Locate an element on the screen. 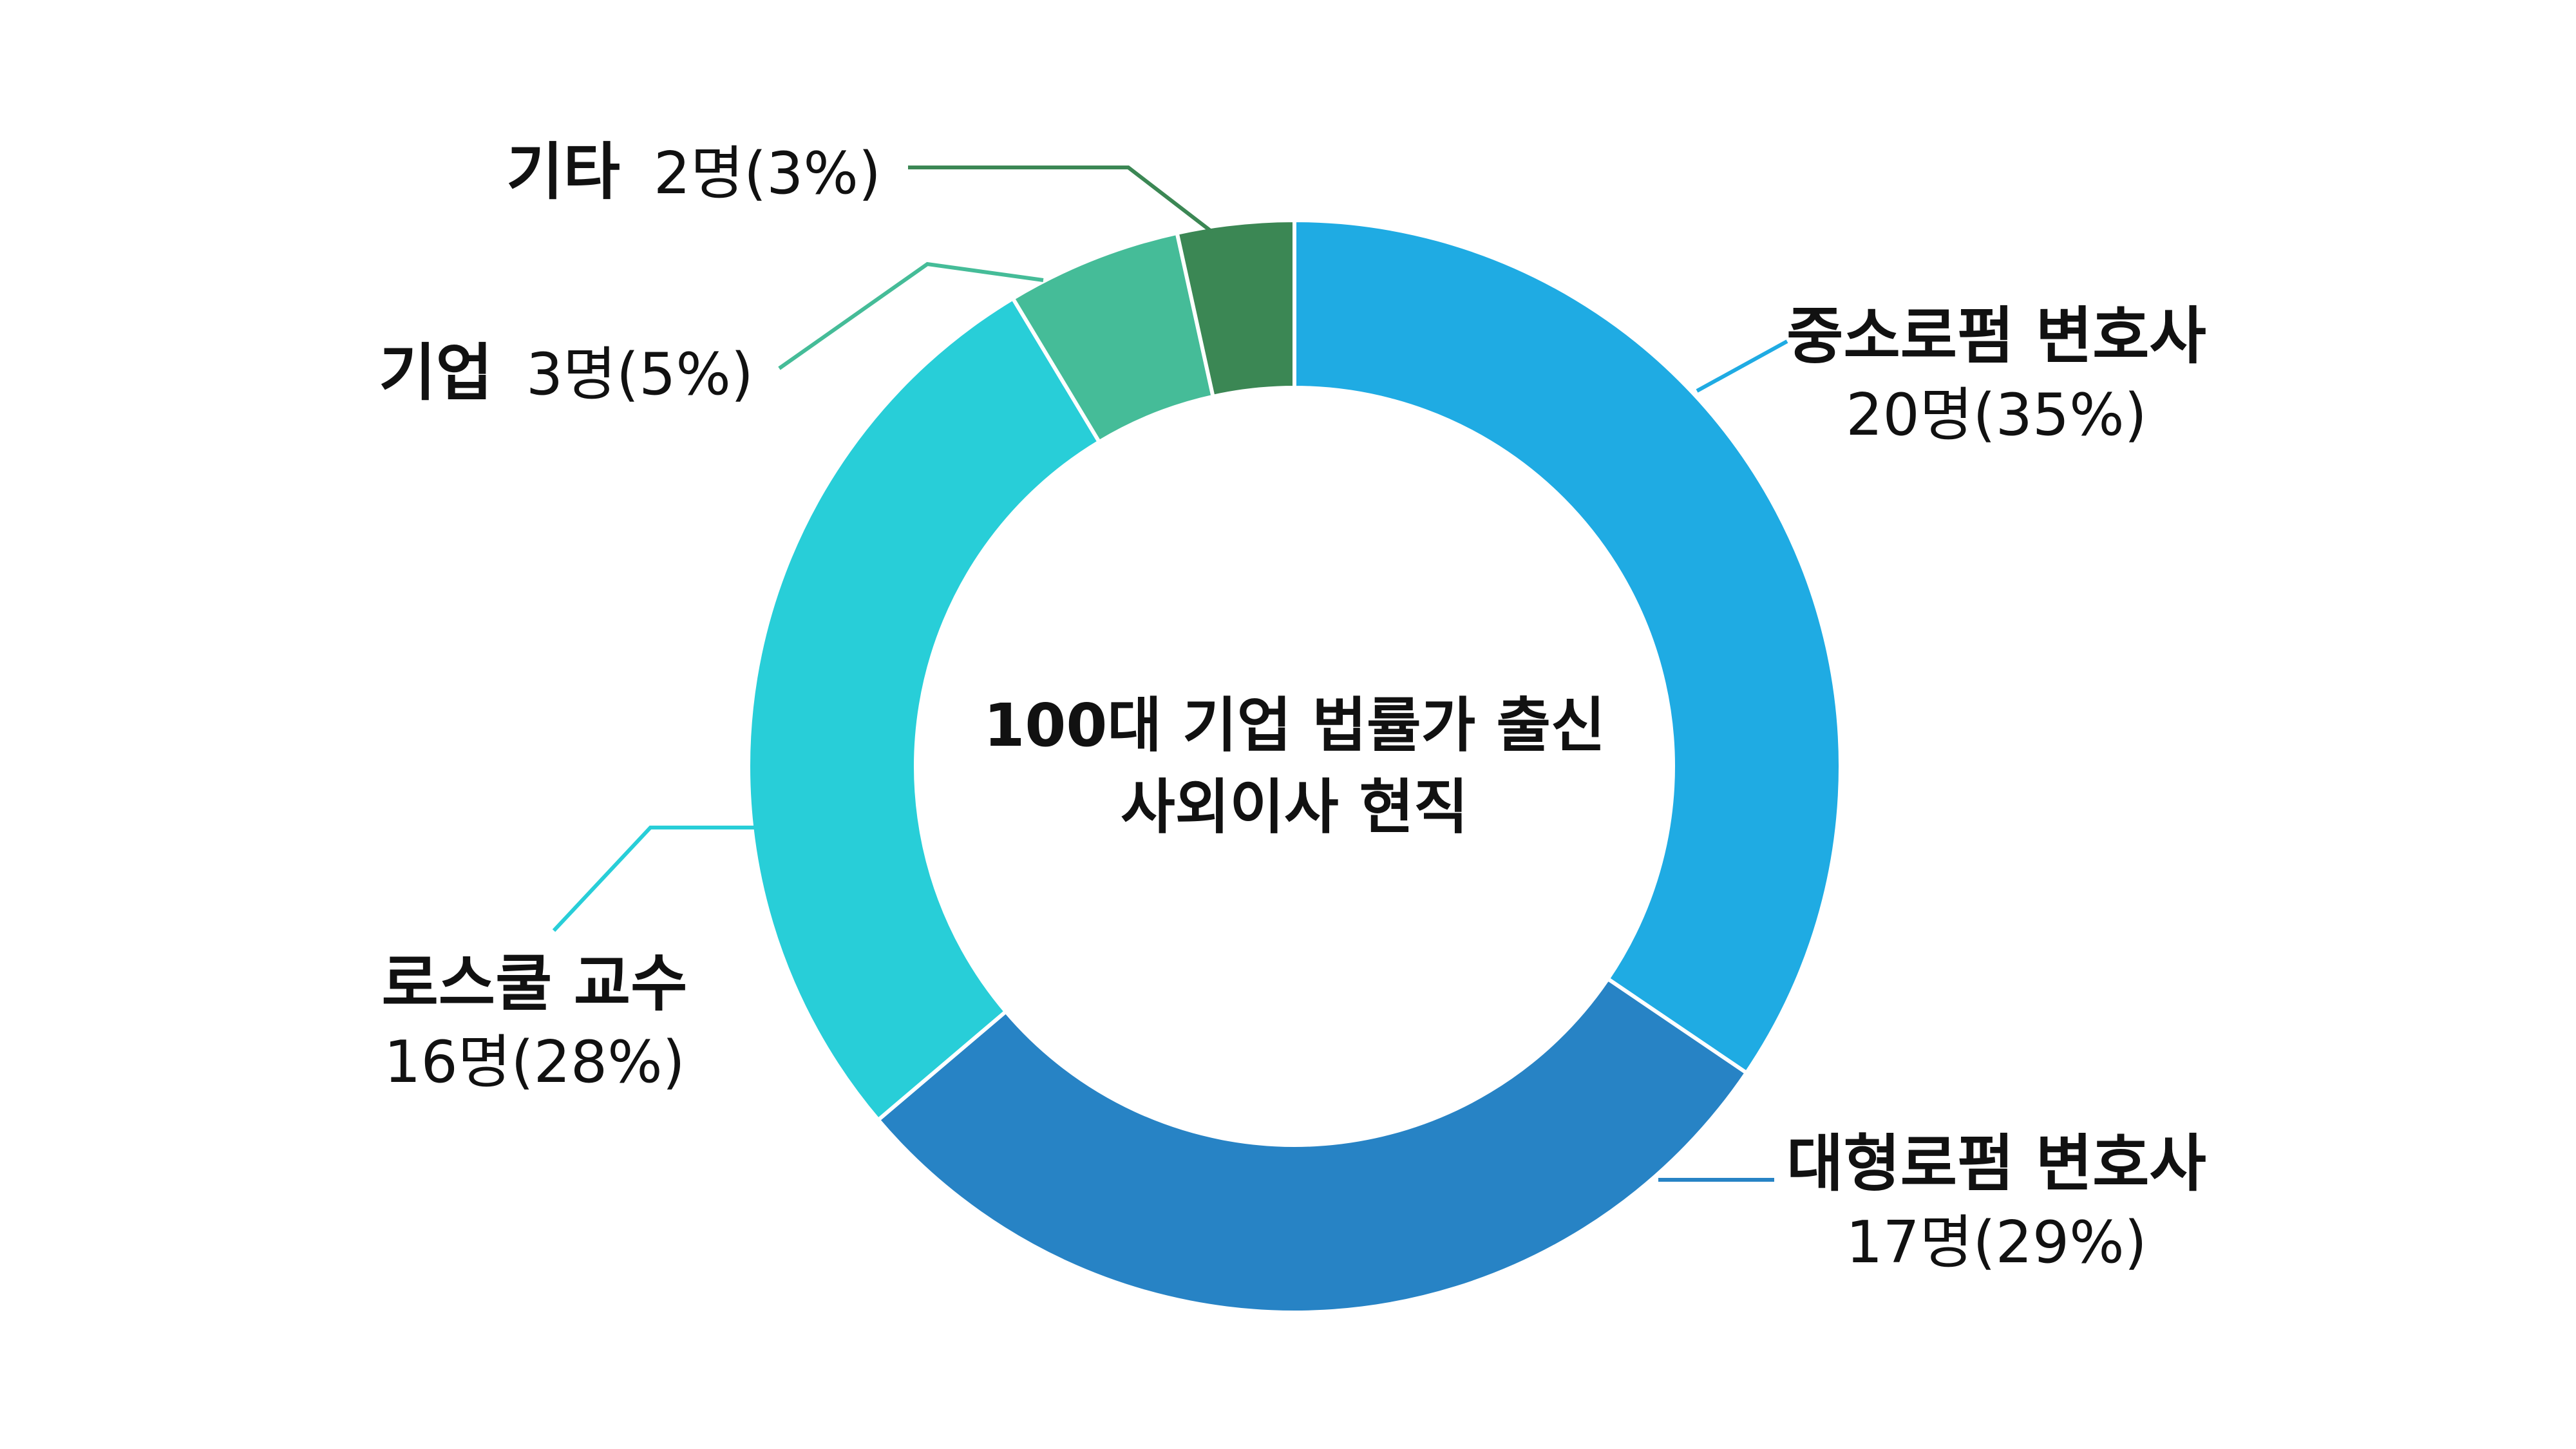 The width and height of the screenshot is (2576, 1449). center-title: 100대 기업 법률가 출신 사외이사 현직 is located at coordinates (1294, 766).